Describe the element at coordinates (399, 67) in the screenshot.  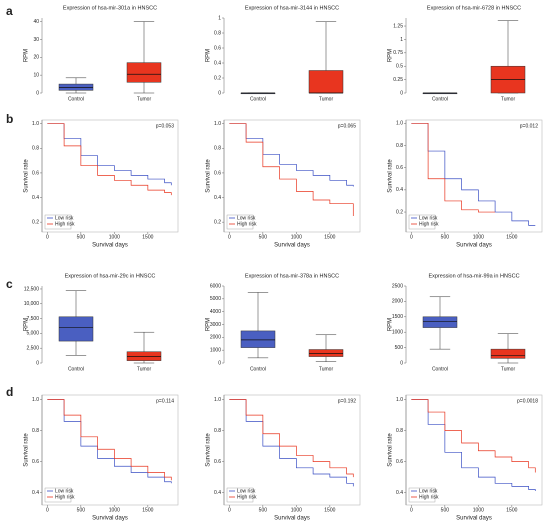
I see `y-tick-label: 0.5` at that location.